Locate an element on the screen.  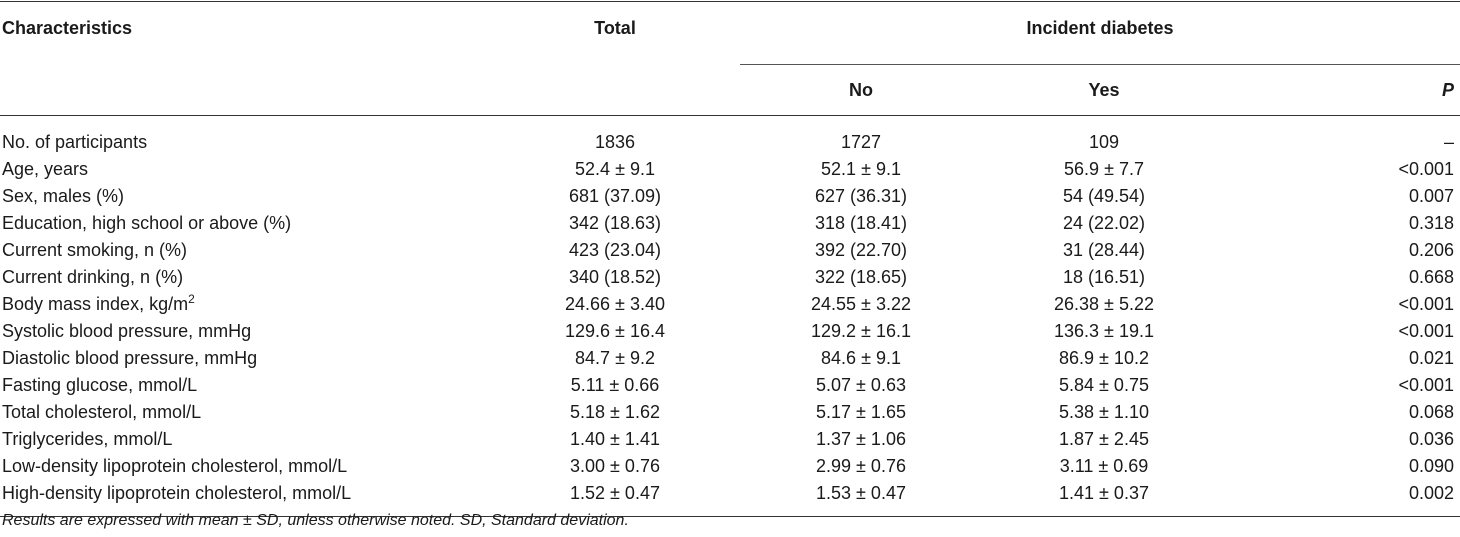
cell-p: 0.002 is located at coordinates (1343, 498).